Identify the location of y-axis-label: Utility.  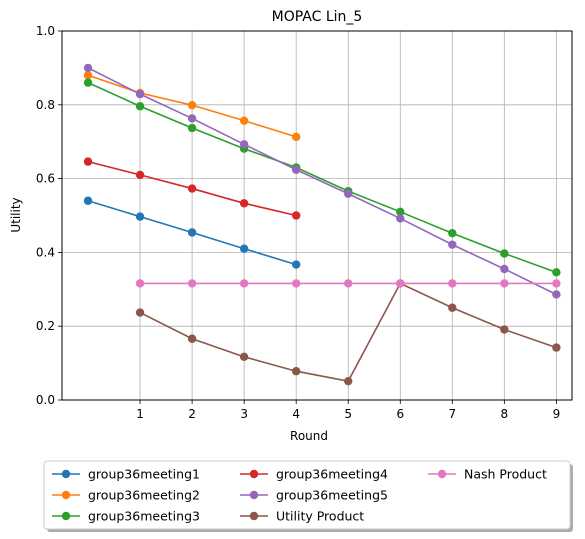
(16, 214).